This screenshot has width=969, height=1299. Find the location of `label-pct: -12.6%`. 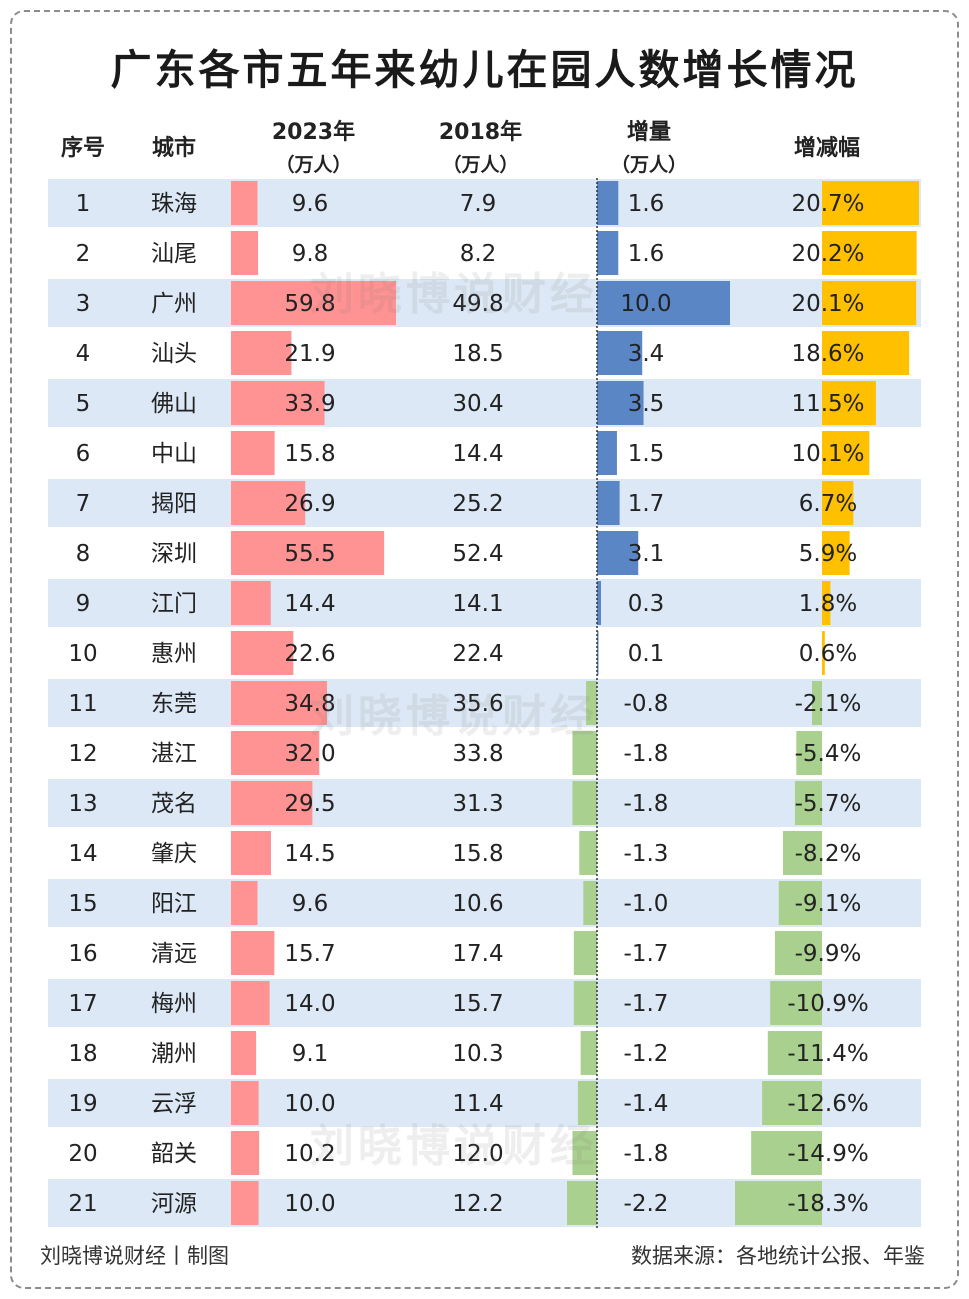

label-pct: -12.6% is located at coordinates (827, 1104).